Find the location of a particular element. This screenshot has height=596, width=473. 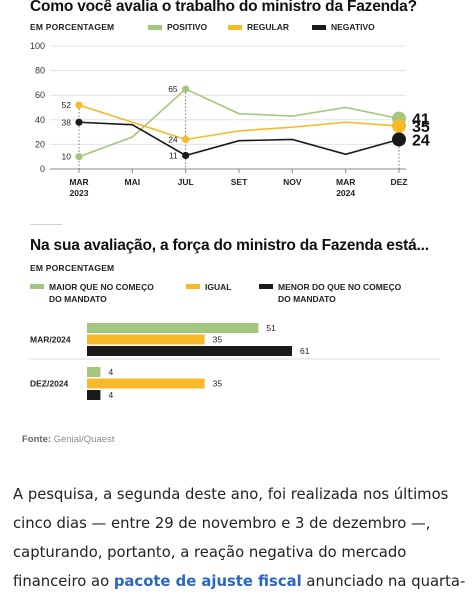

data-label: 52 is located at coordinates (67, 105).